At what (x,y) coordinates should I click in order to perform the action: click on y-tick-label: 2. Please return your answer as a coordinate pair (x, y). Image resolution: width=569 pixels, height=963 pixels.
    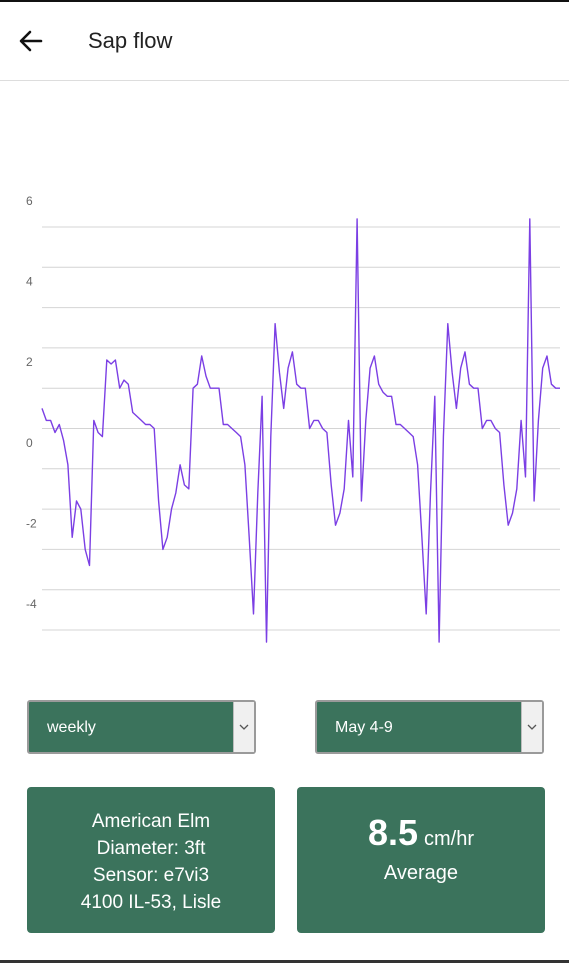
    Looking at the image, I should click on (29, 362).